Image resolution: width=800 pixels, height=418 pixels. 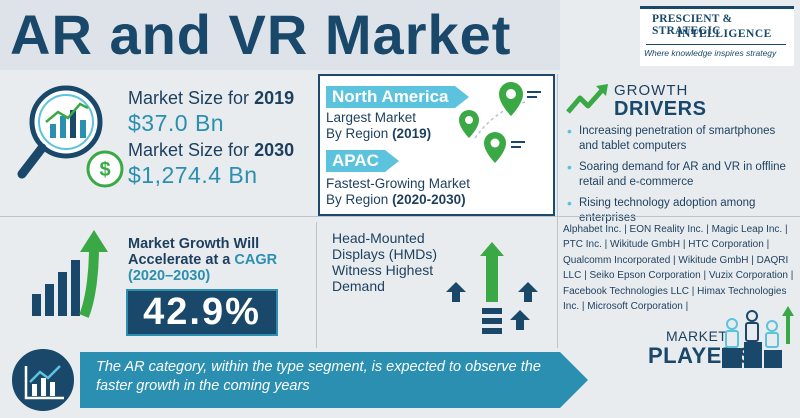 I want to click on horizontal-divider, so click(x=400, y=216).